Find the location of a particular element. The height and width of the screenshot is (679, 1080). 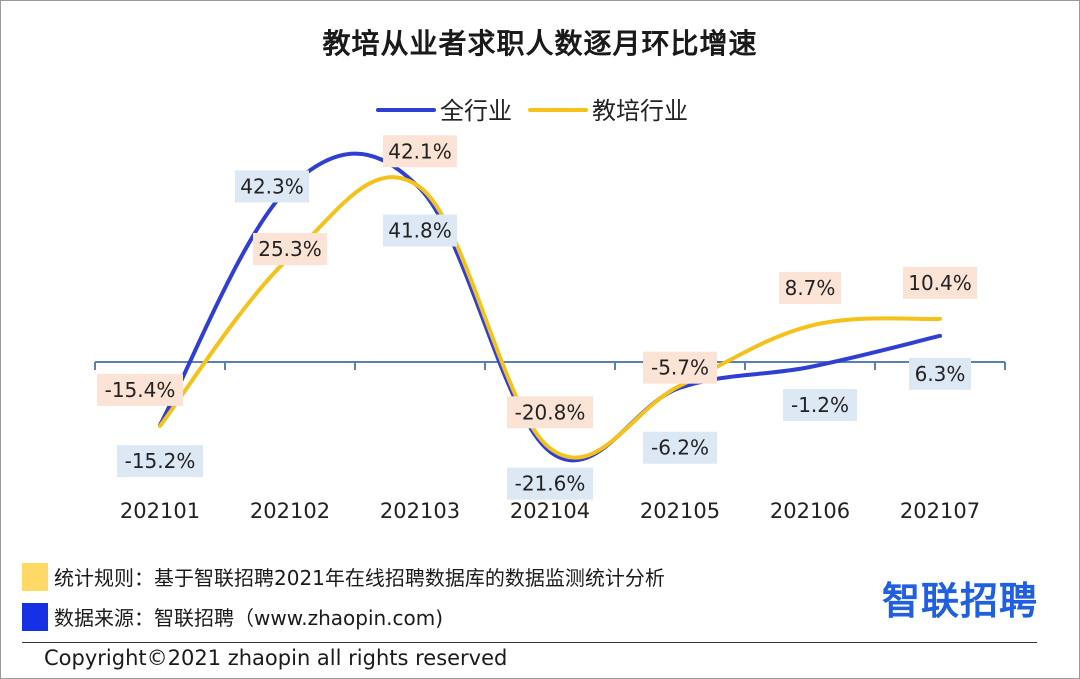

data-label-all-industry: 42.3% is located at coordinates (272, 186).